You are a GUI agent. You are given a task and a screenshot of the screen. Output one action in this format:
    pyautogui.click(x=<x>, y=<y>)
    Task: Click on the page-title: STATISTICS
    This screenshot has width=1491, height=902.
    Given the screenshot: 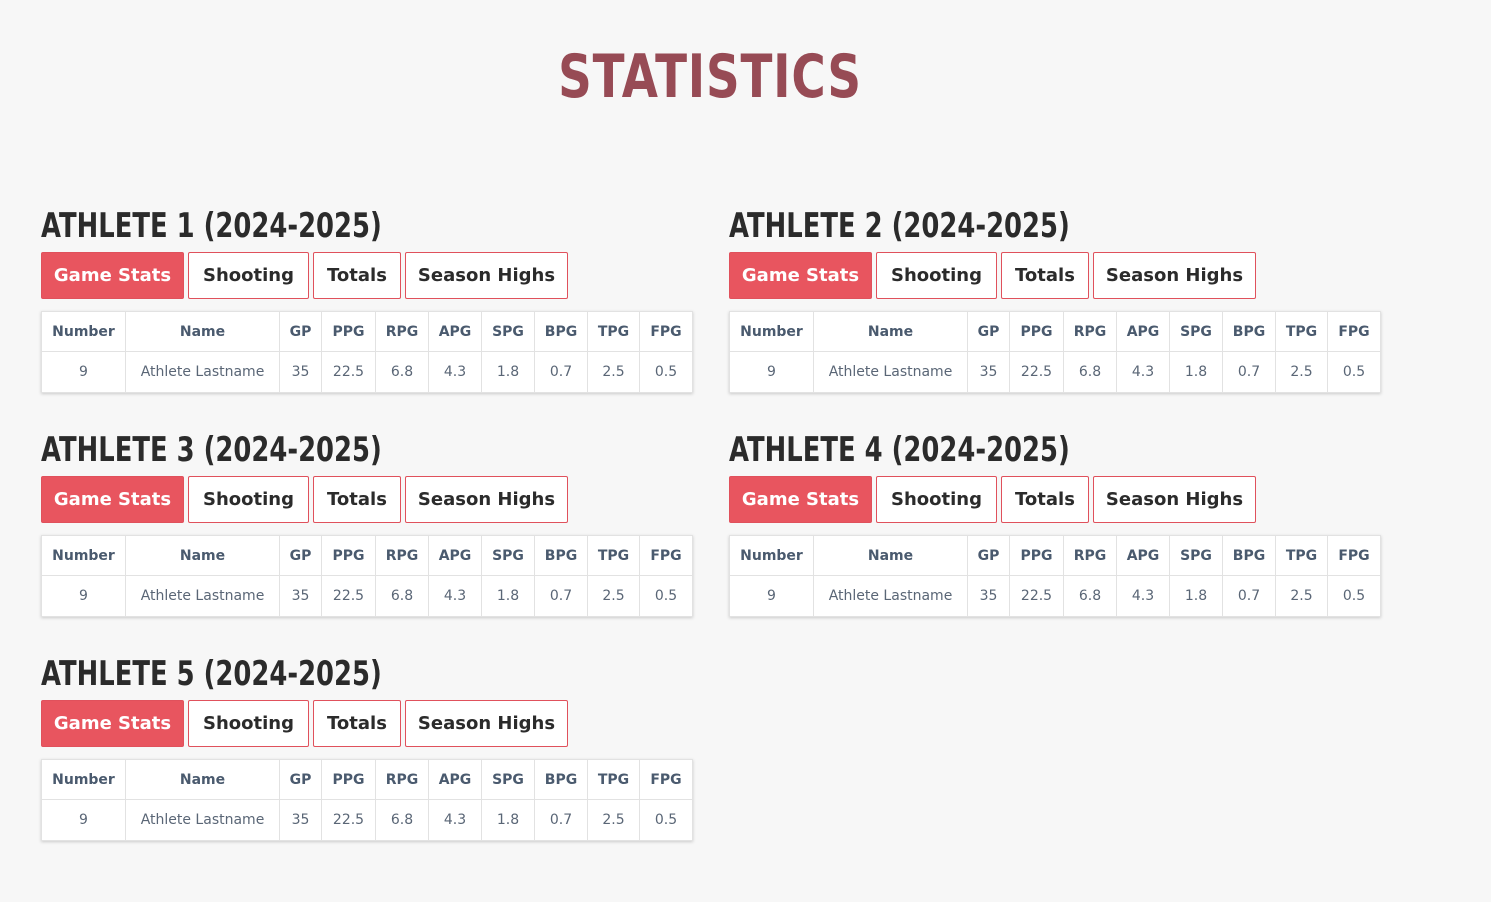 What is the action you would take?
    pyautogui.click(x=710, y=77)
    